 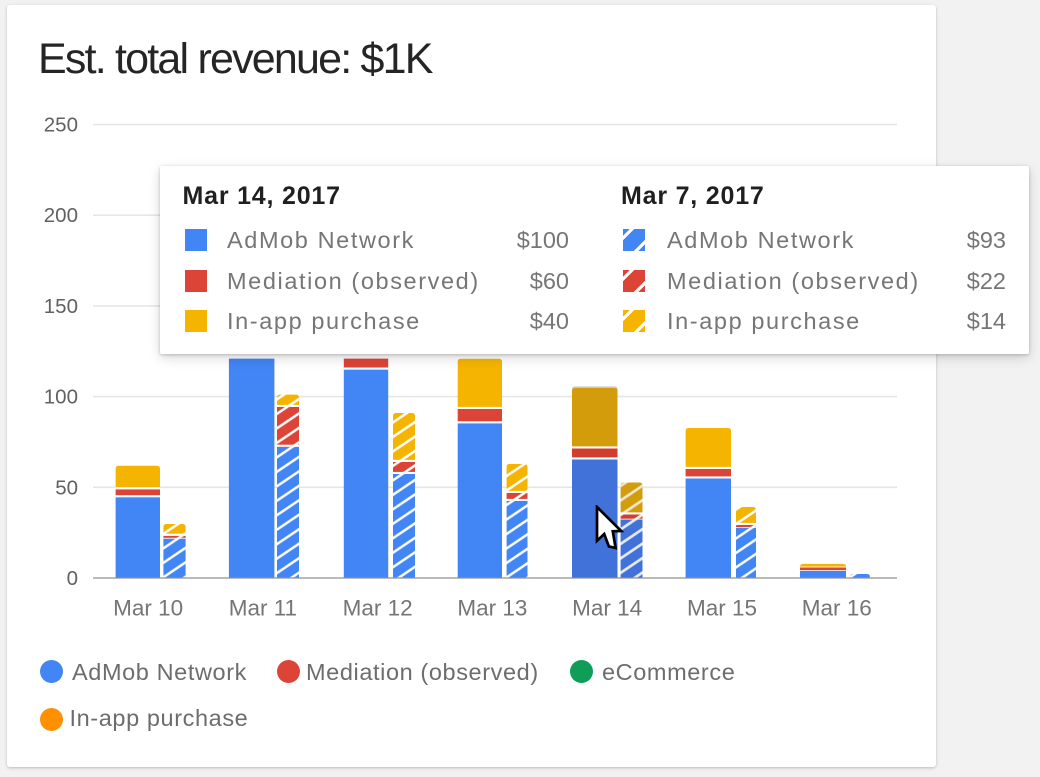 What do you see at coordinates (61, 306) in the screenshot?
I see `svg-text: 150` at bounding box center [61, 306].